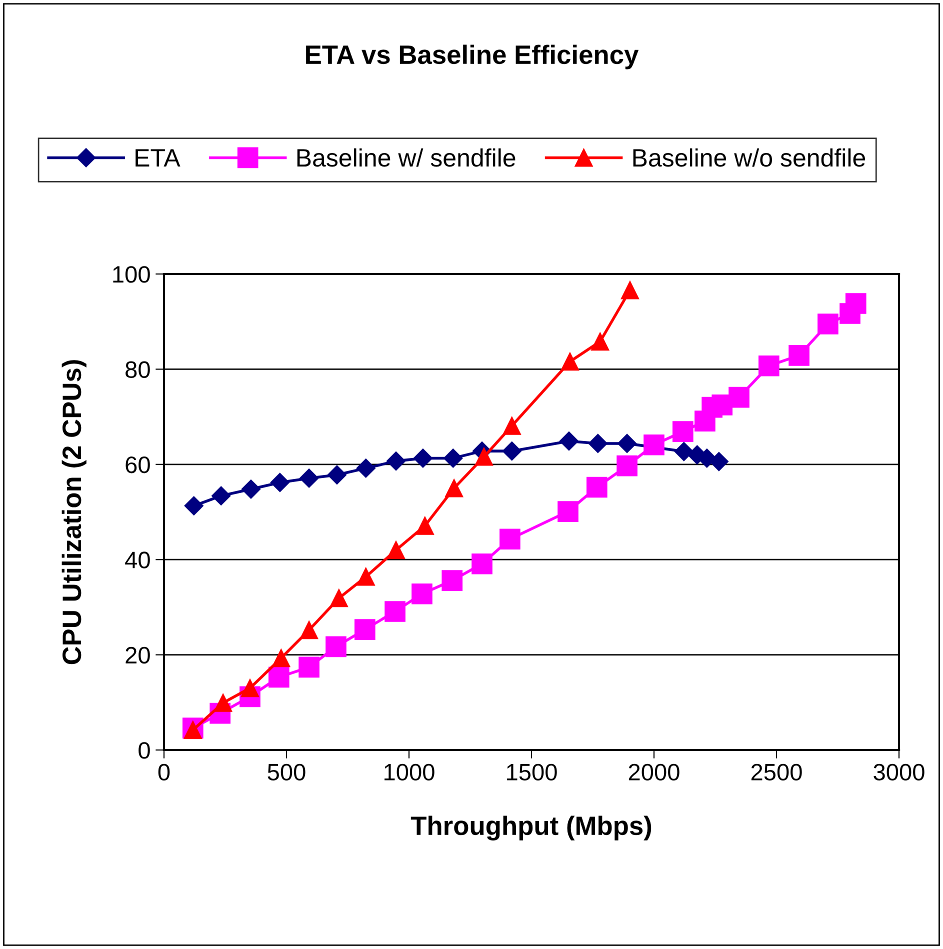 The image size is (943, 949). I want to click on x-tick-label: 2000, so click(654, 772).